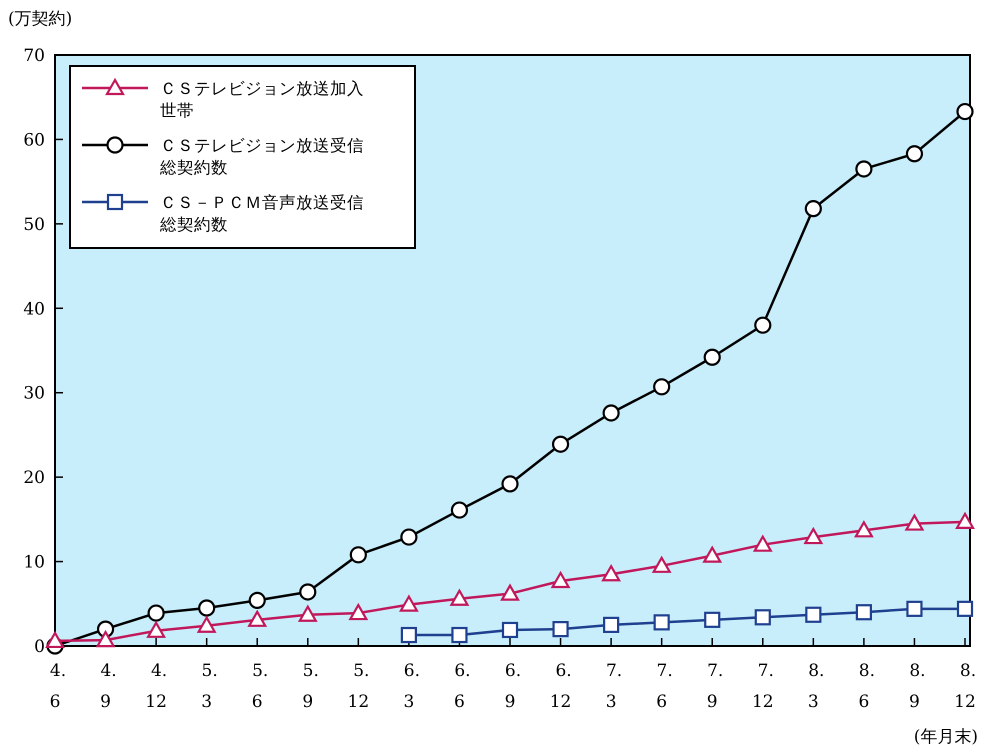 The image size is (981, 747). I want to click on y-tick-label: 10, so click(34, 562).